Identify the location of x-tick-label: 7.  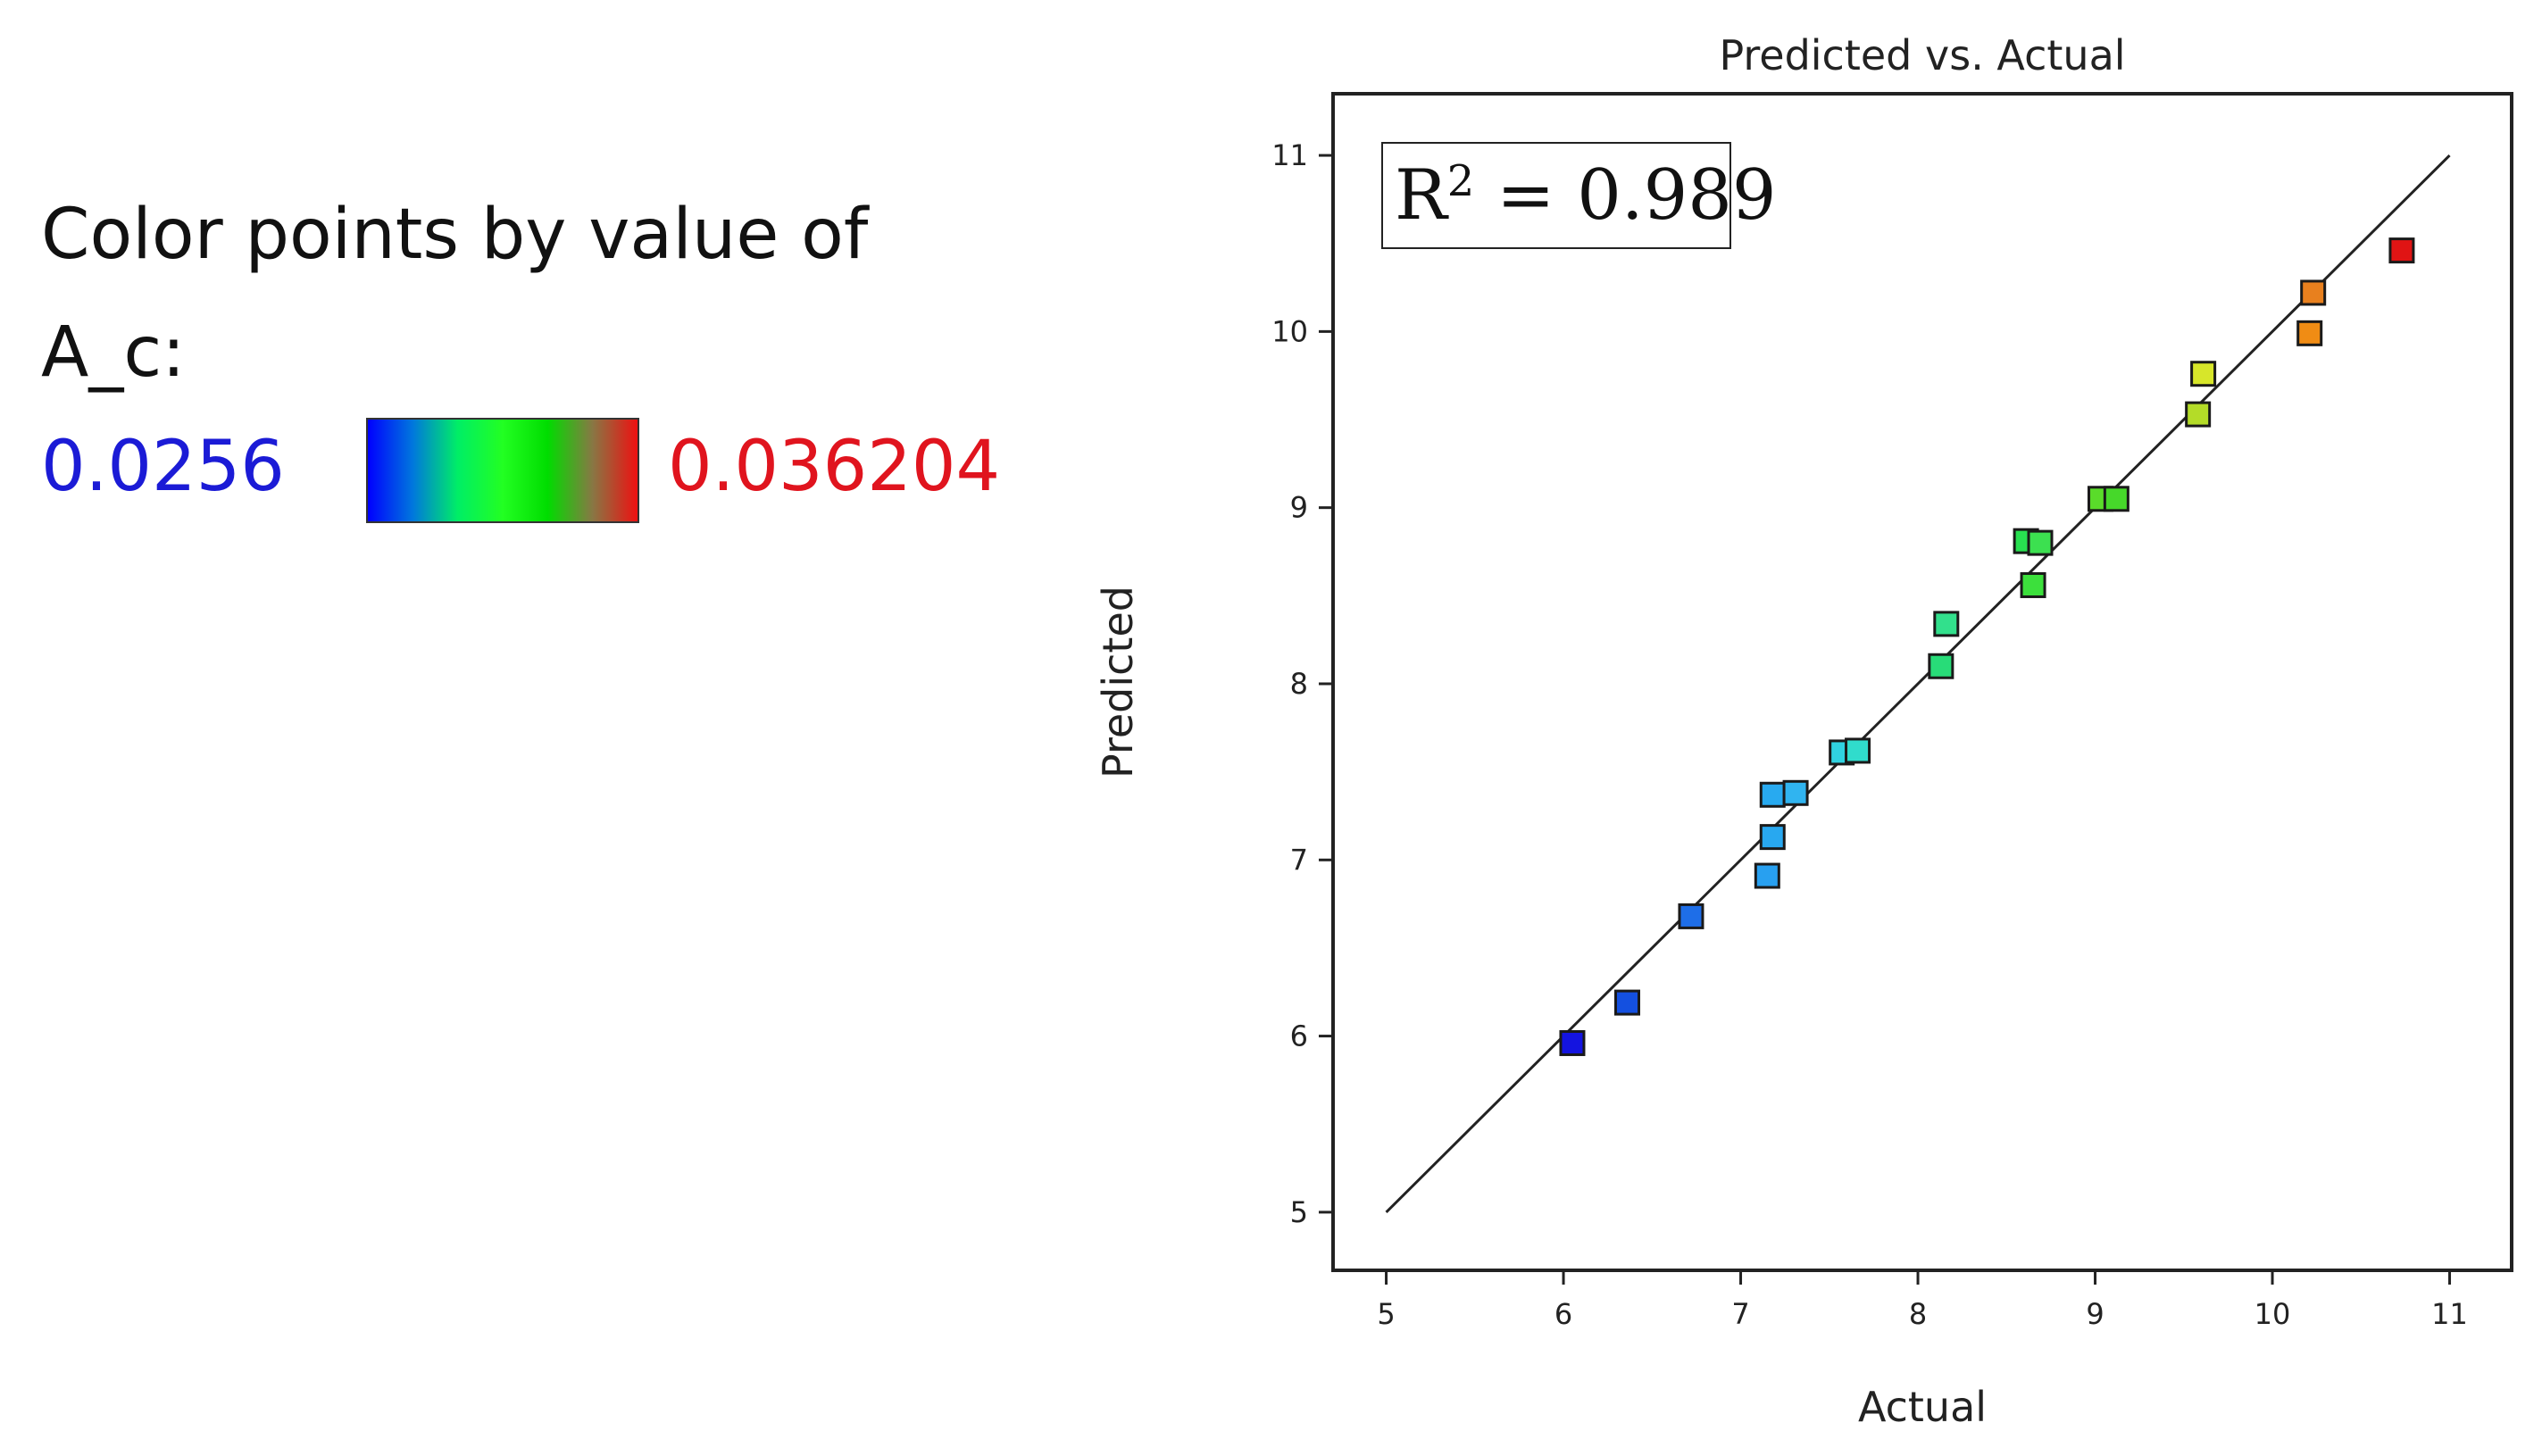
(1740, 1314).